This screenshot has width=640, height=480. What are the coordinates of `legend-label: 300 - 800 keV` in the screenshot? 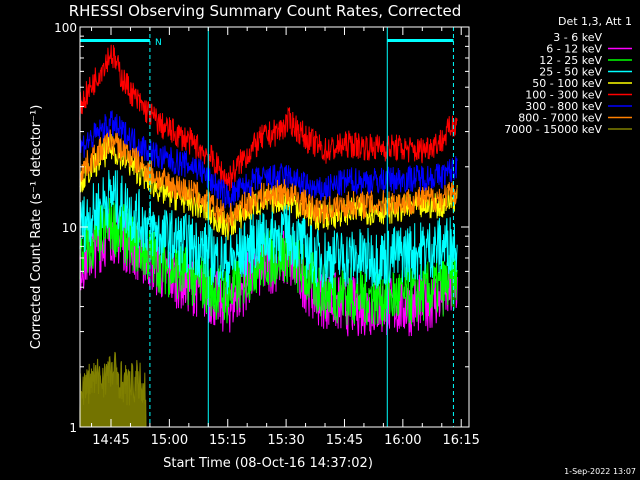 It's located at (563, 106).